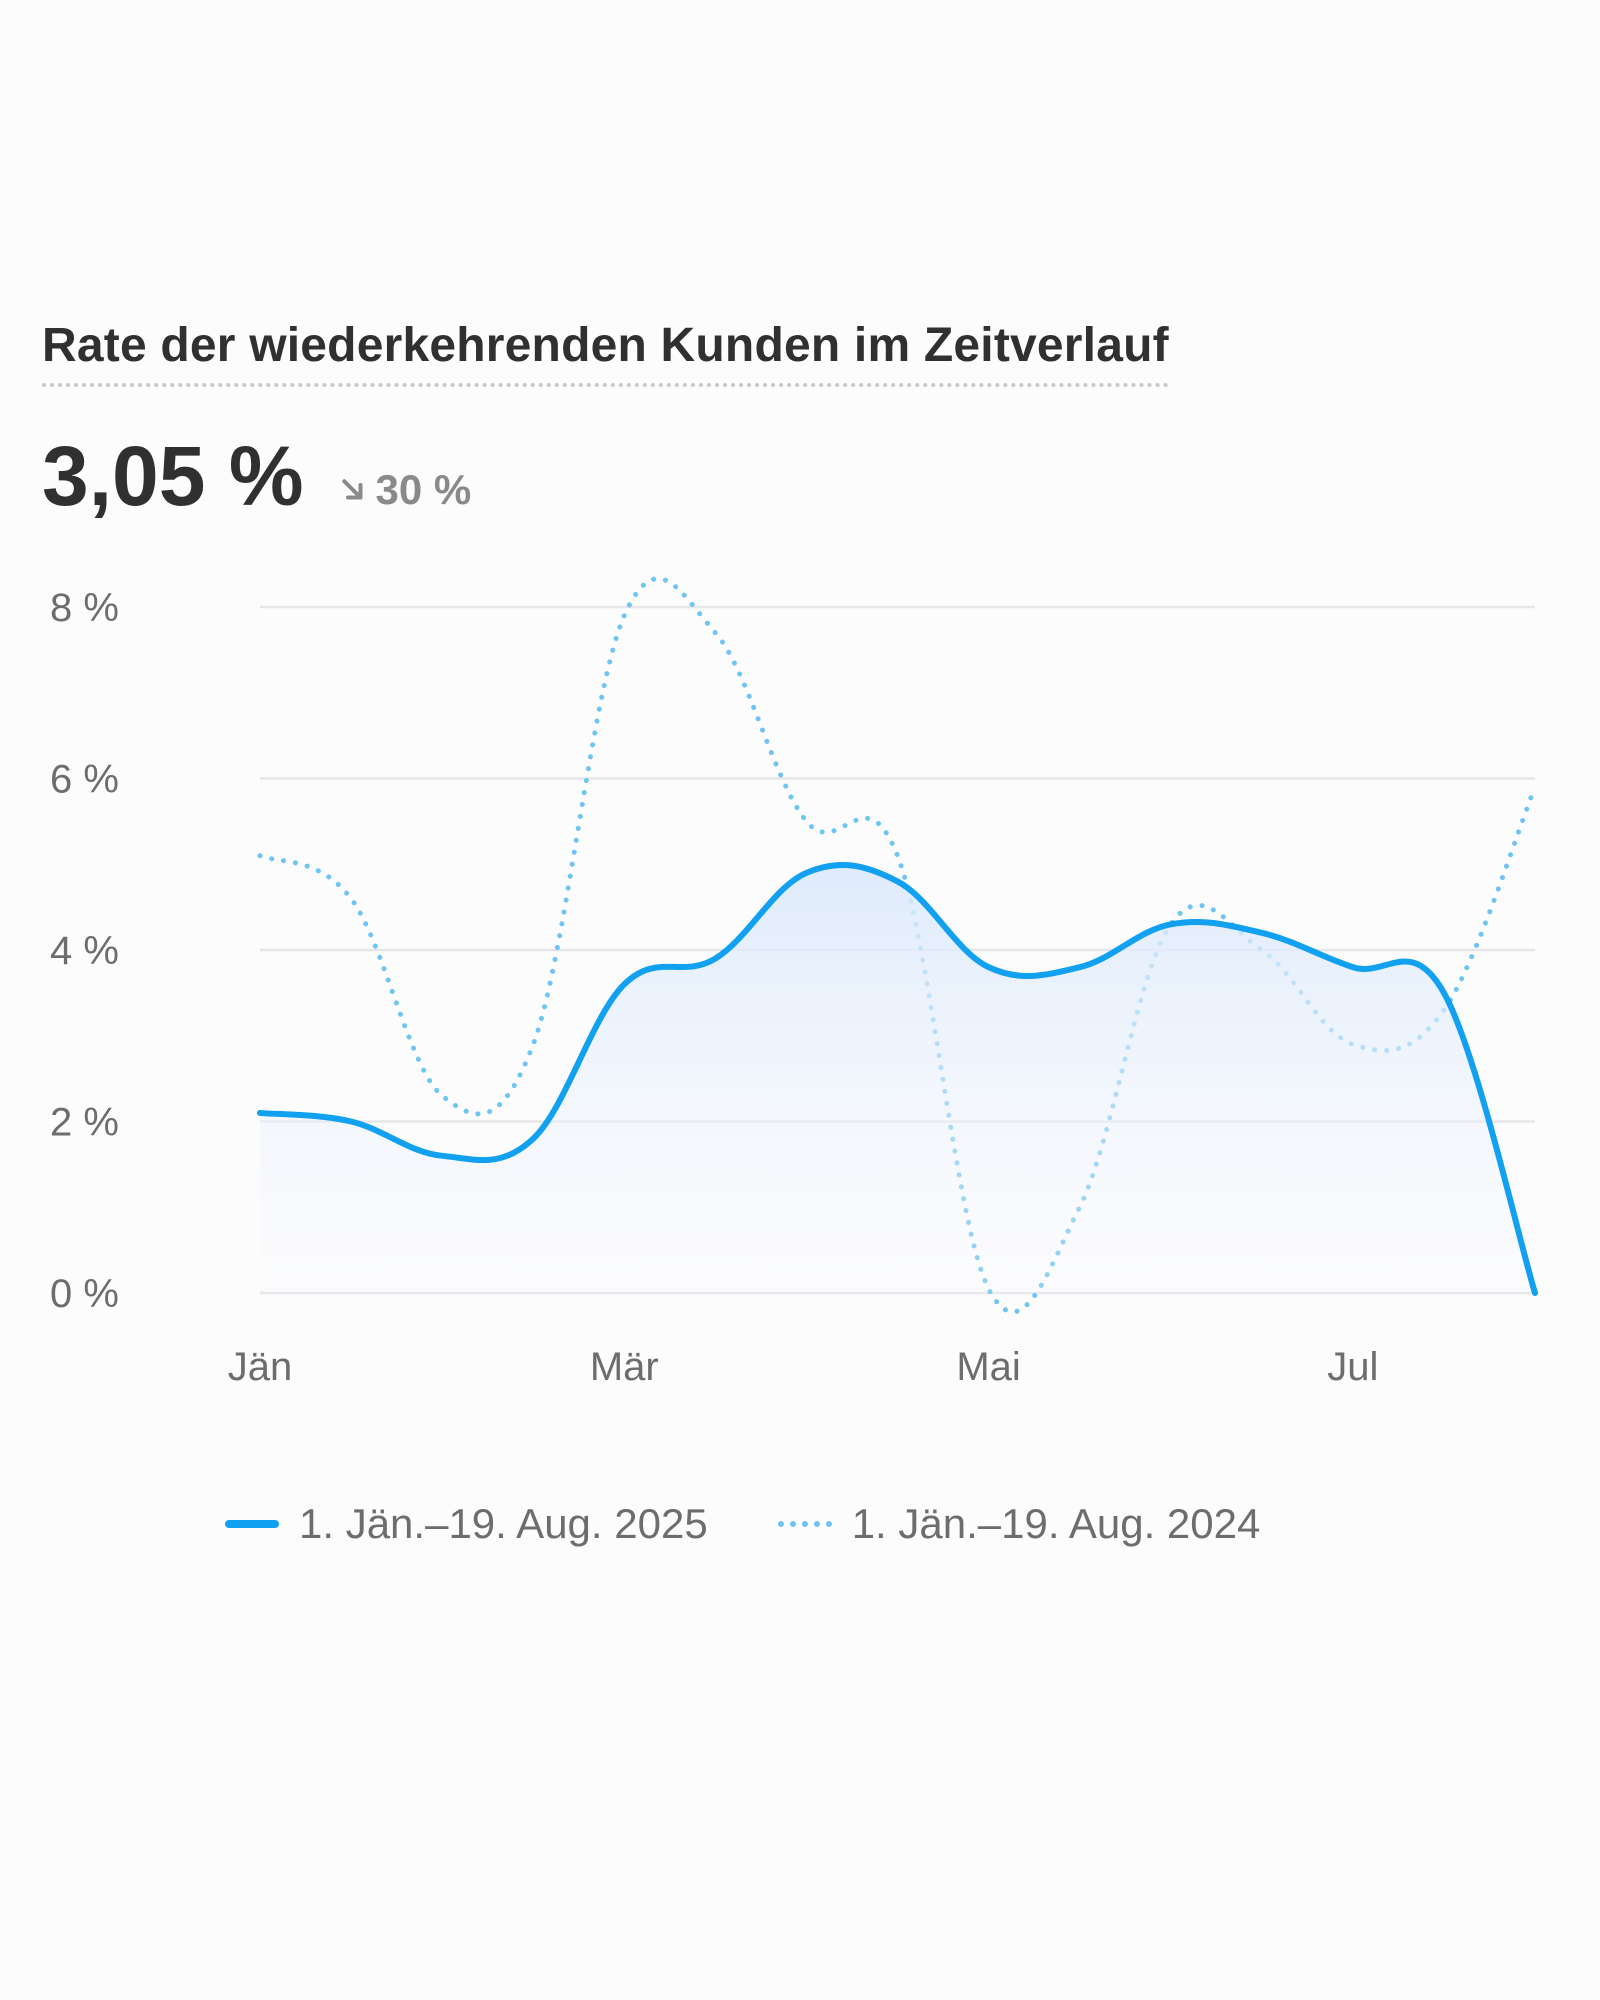 This screenshot has height=2000, width=1600. I want to click on x-tick-label: Jul, so click(1352, 1367).